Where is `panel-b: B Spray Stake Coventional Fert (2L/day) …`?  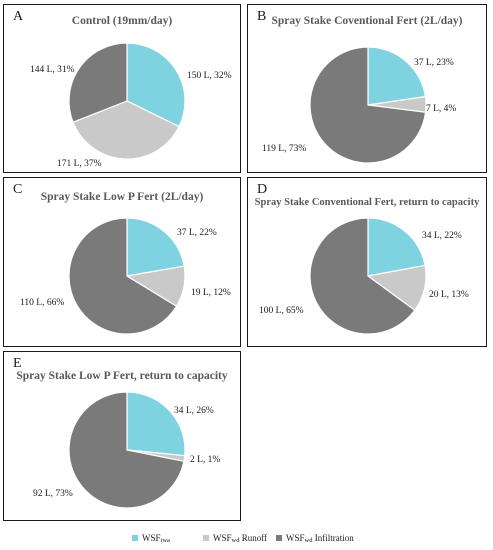
panel-b: B Spray Stake Coventional Fert (2L/day) … is located at coordinates (367, 88).